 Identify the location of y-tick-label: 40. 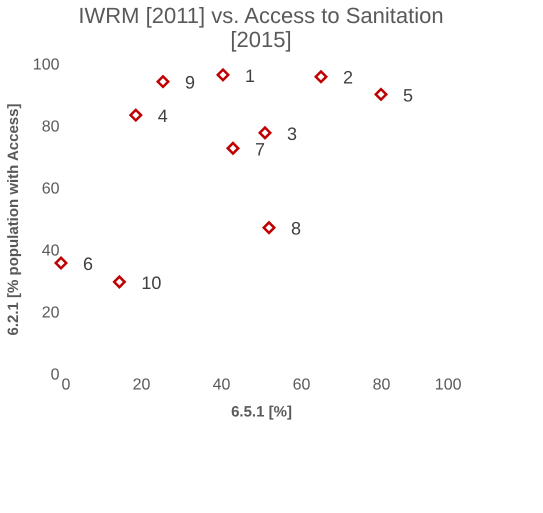
(51, 251).